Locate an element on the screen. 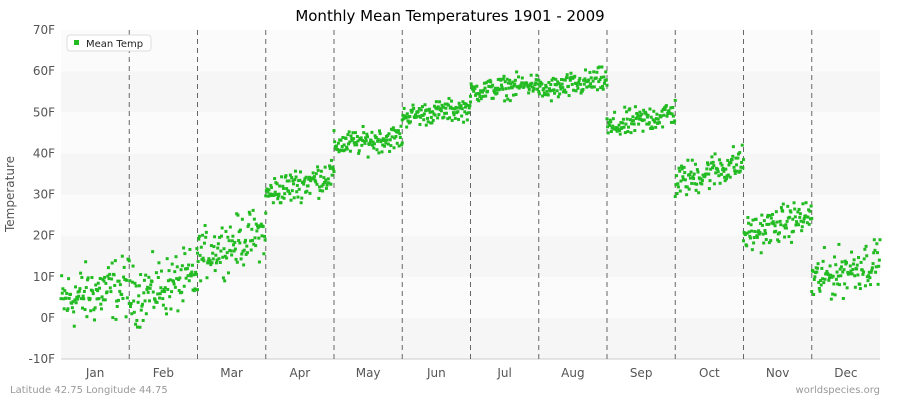 The height and width of the screenshot is (400, 900). x-tick-label: Oct is located at coordinates (709, 373).